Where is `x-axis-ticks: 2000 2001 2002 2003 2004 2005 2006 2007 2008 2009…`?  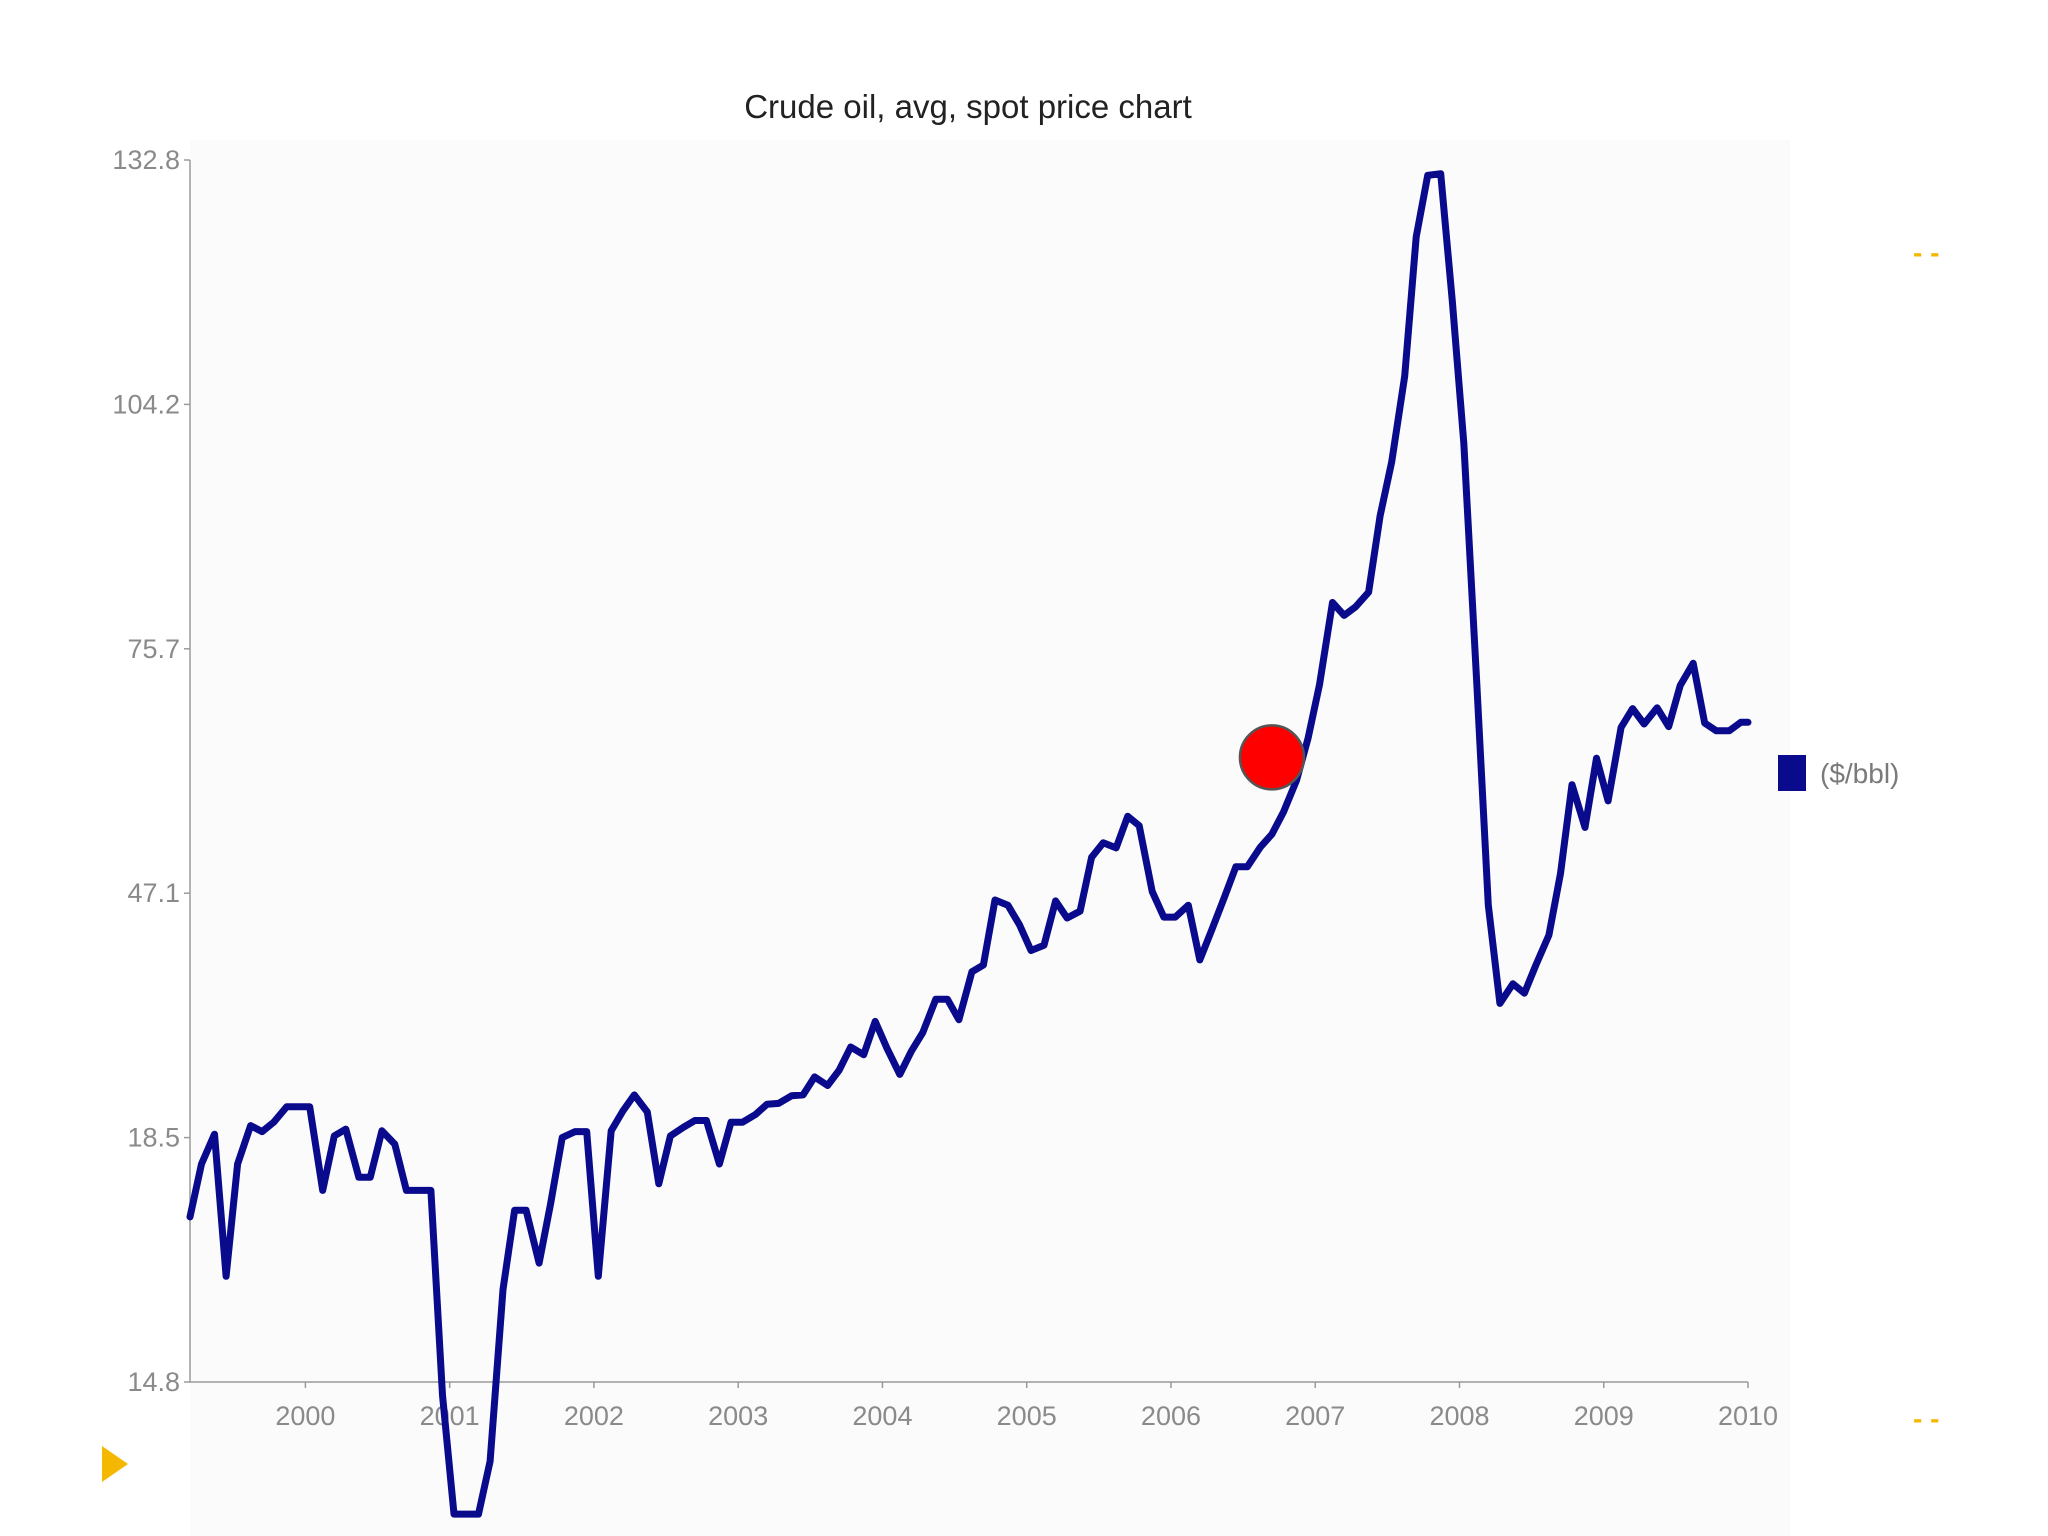 x-axis-ticks: 2000 2001 2002 2003 2004 2005 2006 2007 2008 2009… is located at coordinates (1026, 1406).